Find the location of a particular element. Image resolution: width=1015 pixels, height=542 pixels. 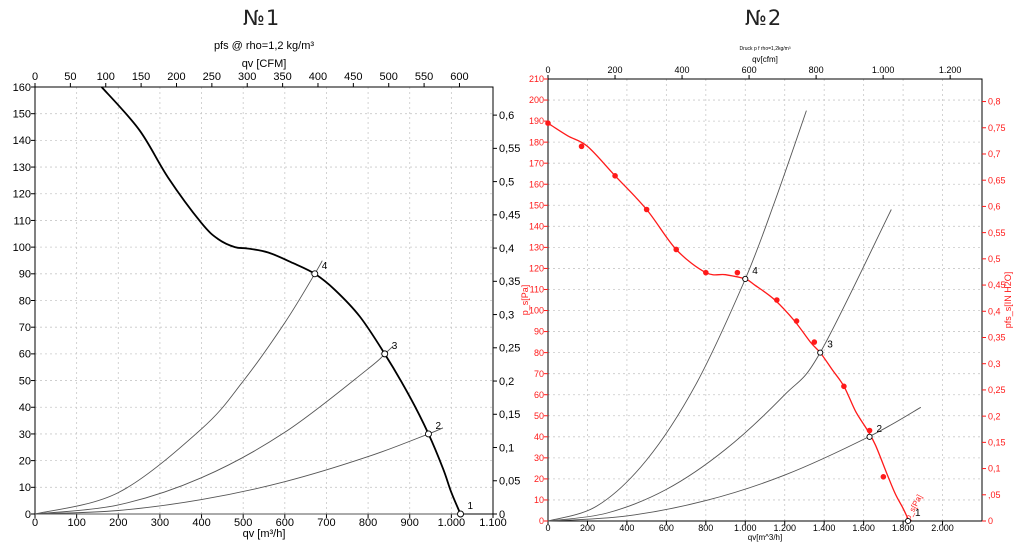

x-tick-label: 1.000 is located at coordinates (452, 523).